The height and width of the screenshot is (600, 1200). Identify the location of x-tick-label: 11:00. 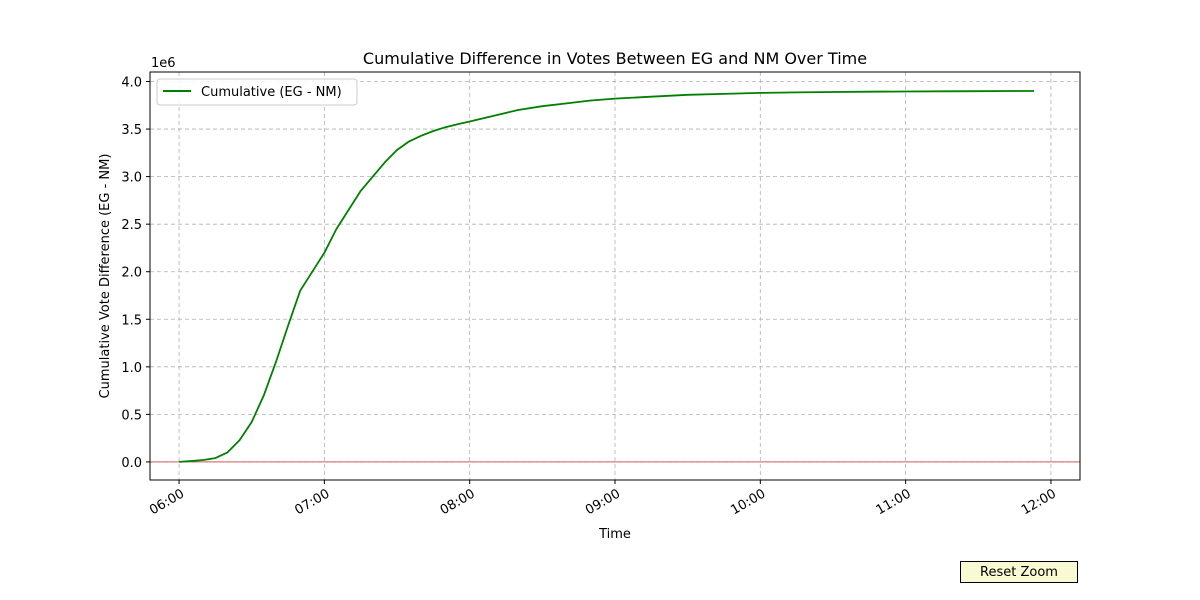
(894, 502).